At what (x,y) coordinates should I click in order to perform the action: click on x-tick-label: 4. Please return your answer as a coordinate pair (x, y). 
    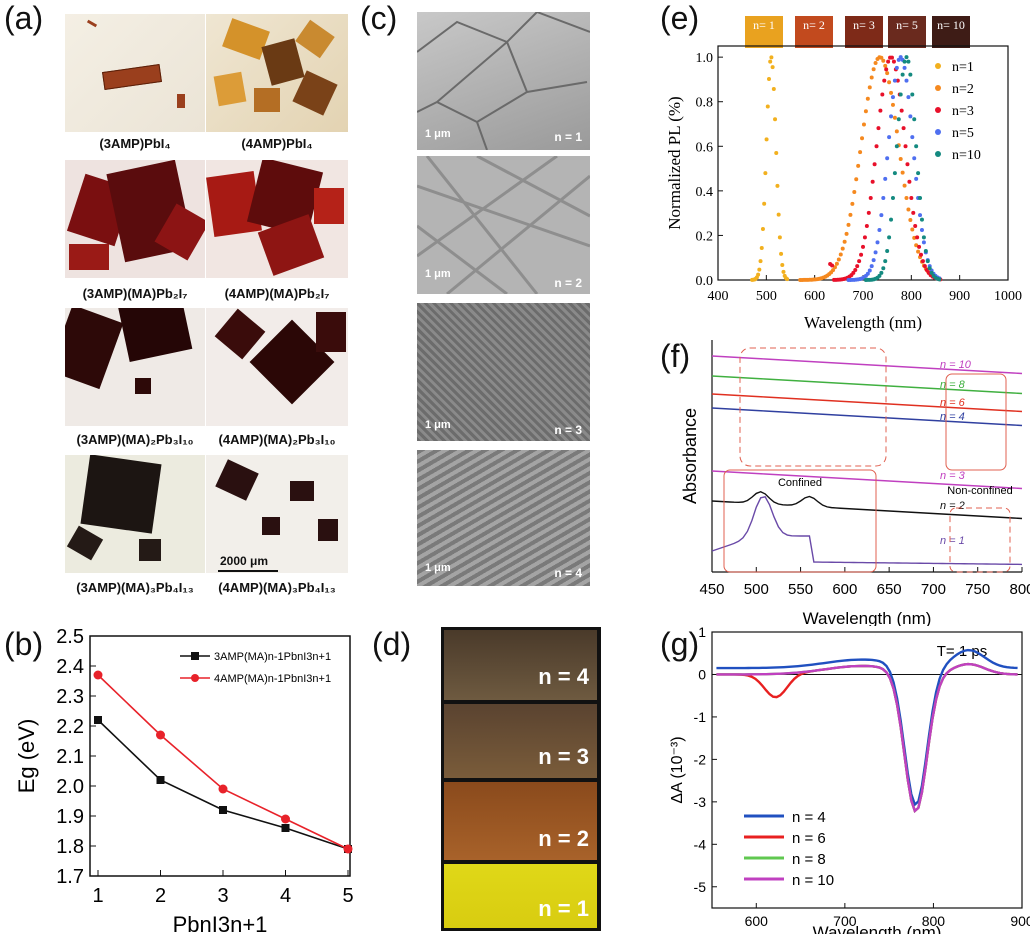
    Looking at the image, I should click on (285, 896).